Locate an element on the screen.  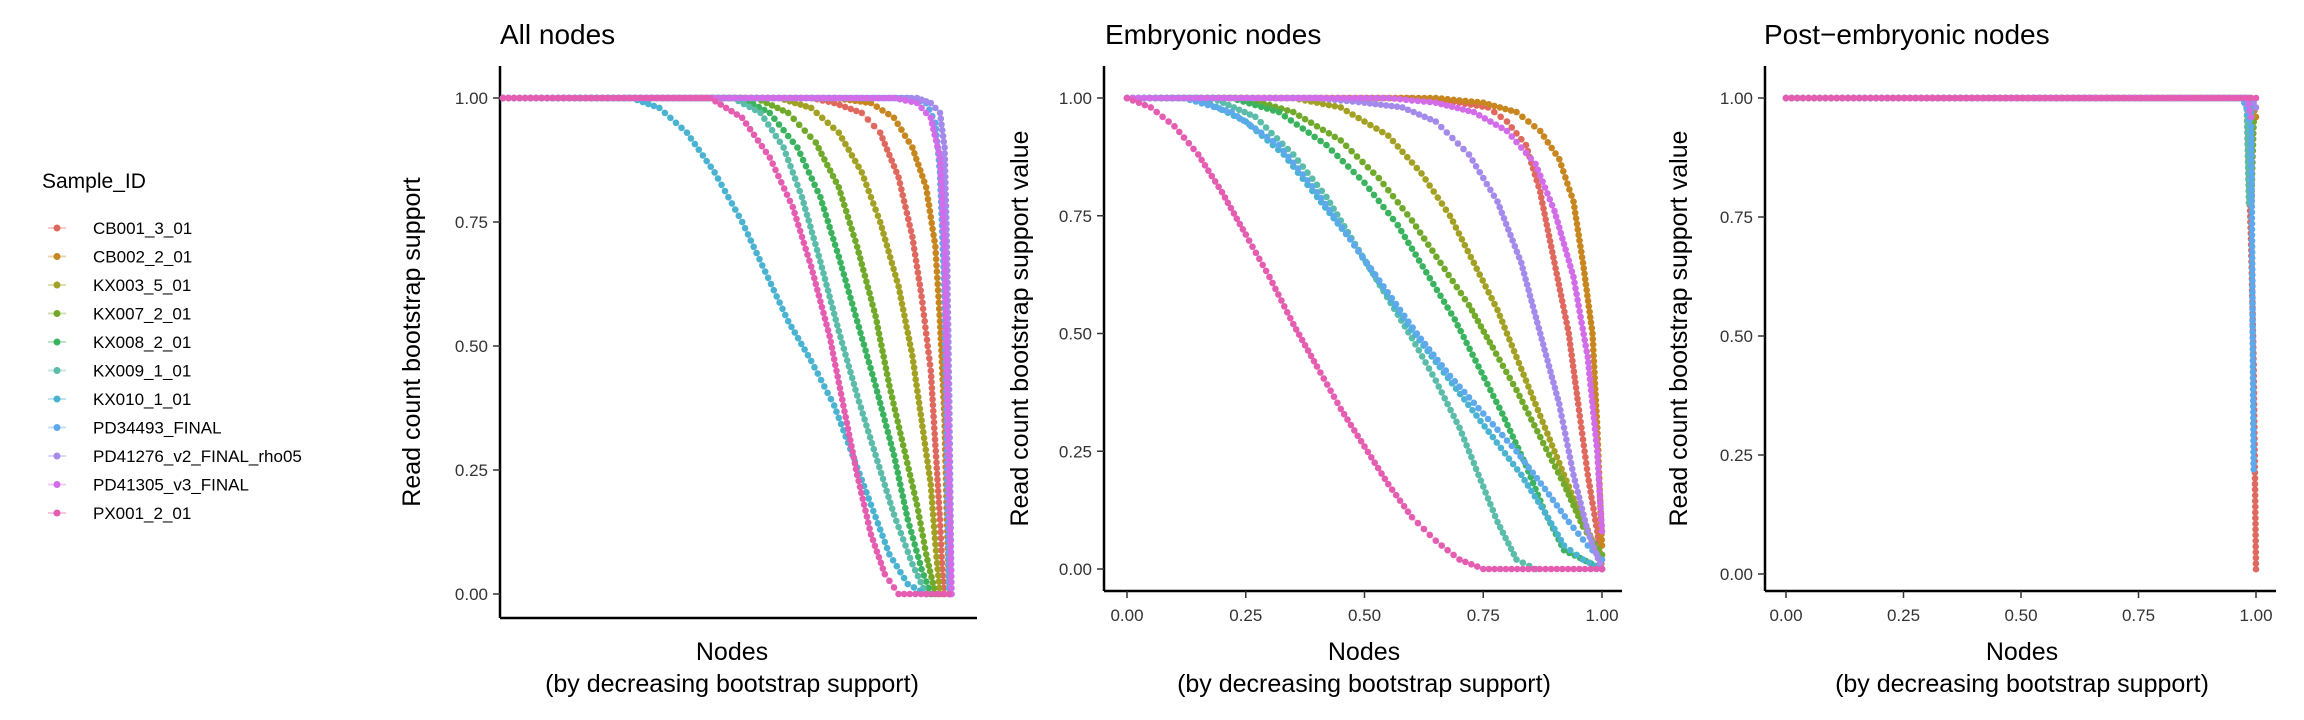
y-tick-label: 0.50 is located at coordinates (1736, 336).